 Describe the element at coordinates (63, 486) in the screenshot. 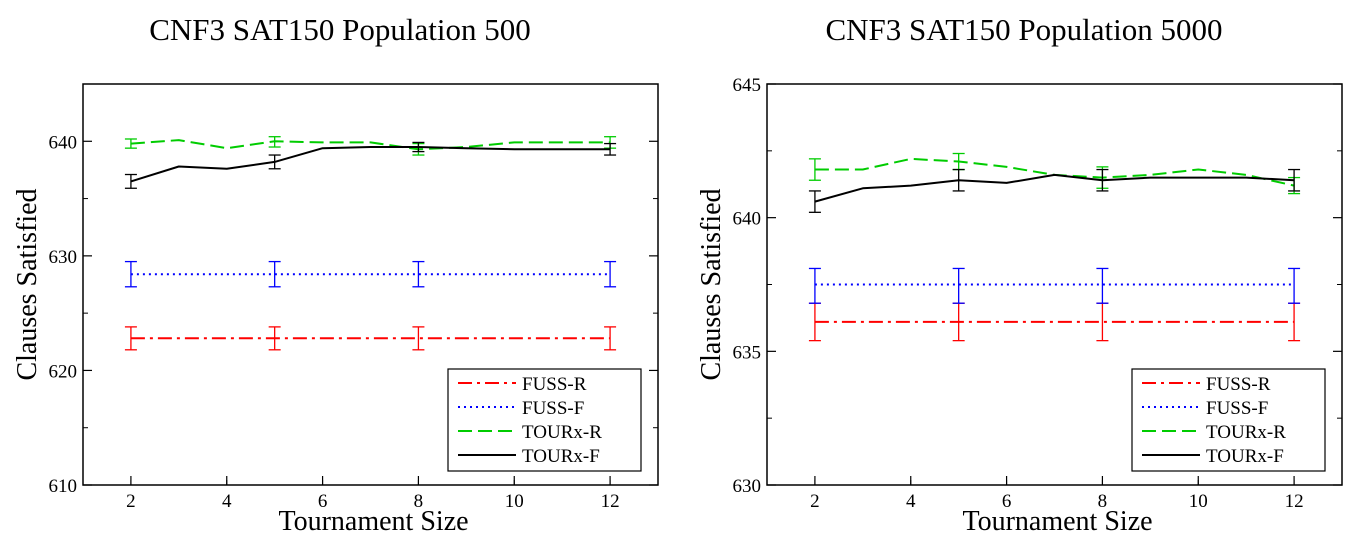

I see `y-tick-label: 610` at that location.